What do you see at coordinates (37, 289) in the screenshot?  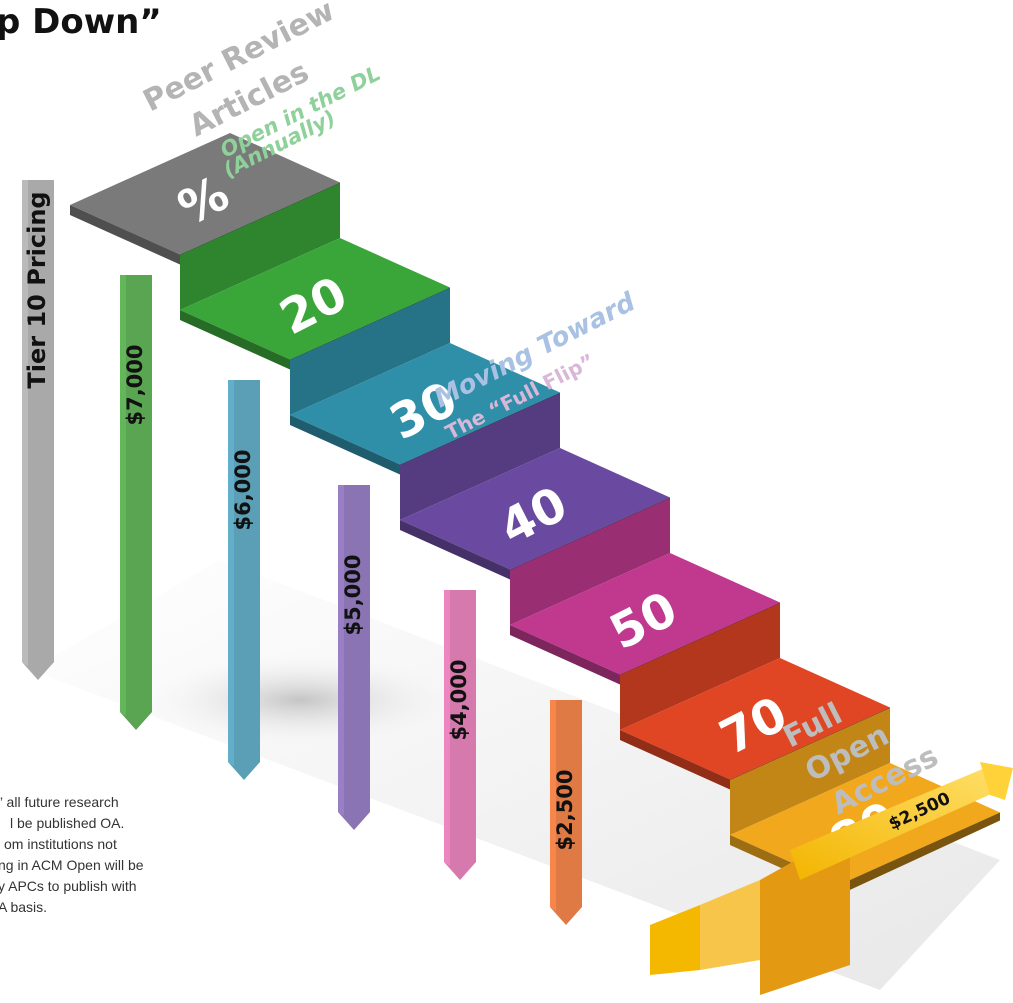 I see `pillar-label-0: Tier 10 Pricing` at bounding box center [37, 289].